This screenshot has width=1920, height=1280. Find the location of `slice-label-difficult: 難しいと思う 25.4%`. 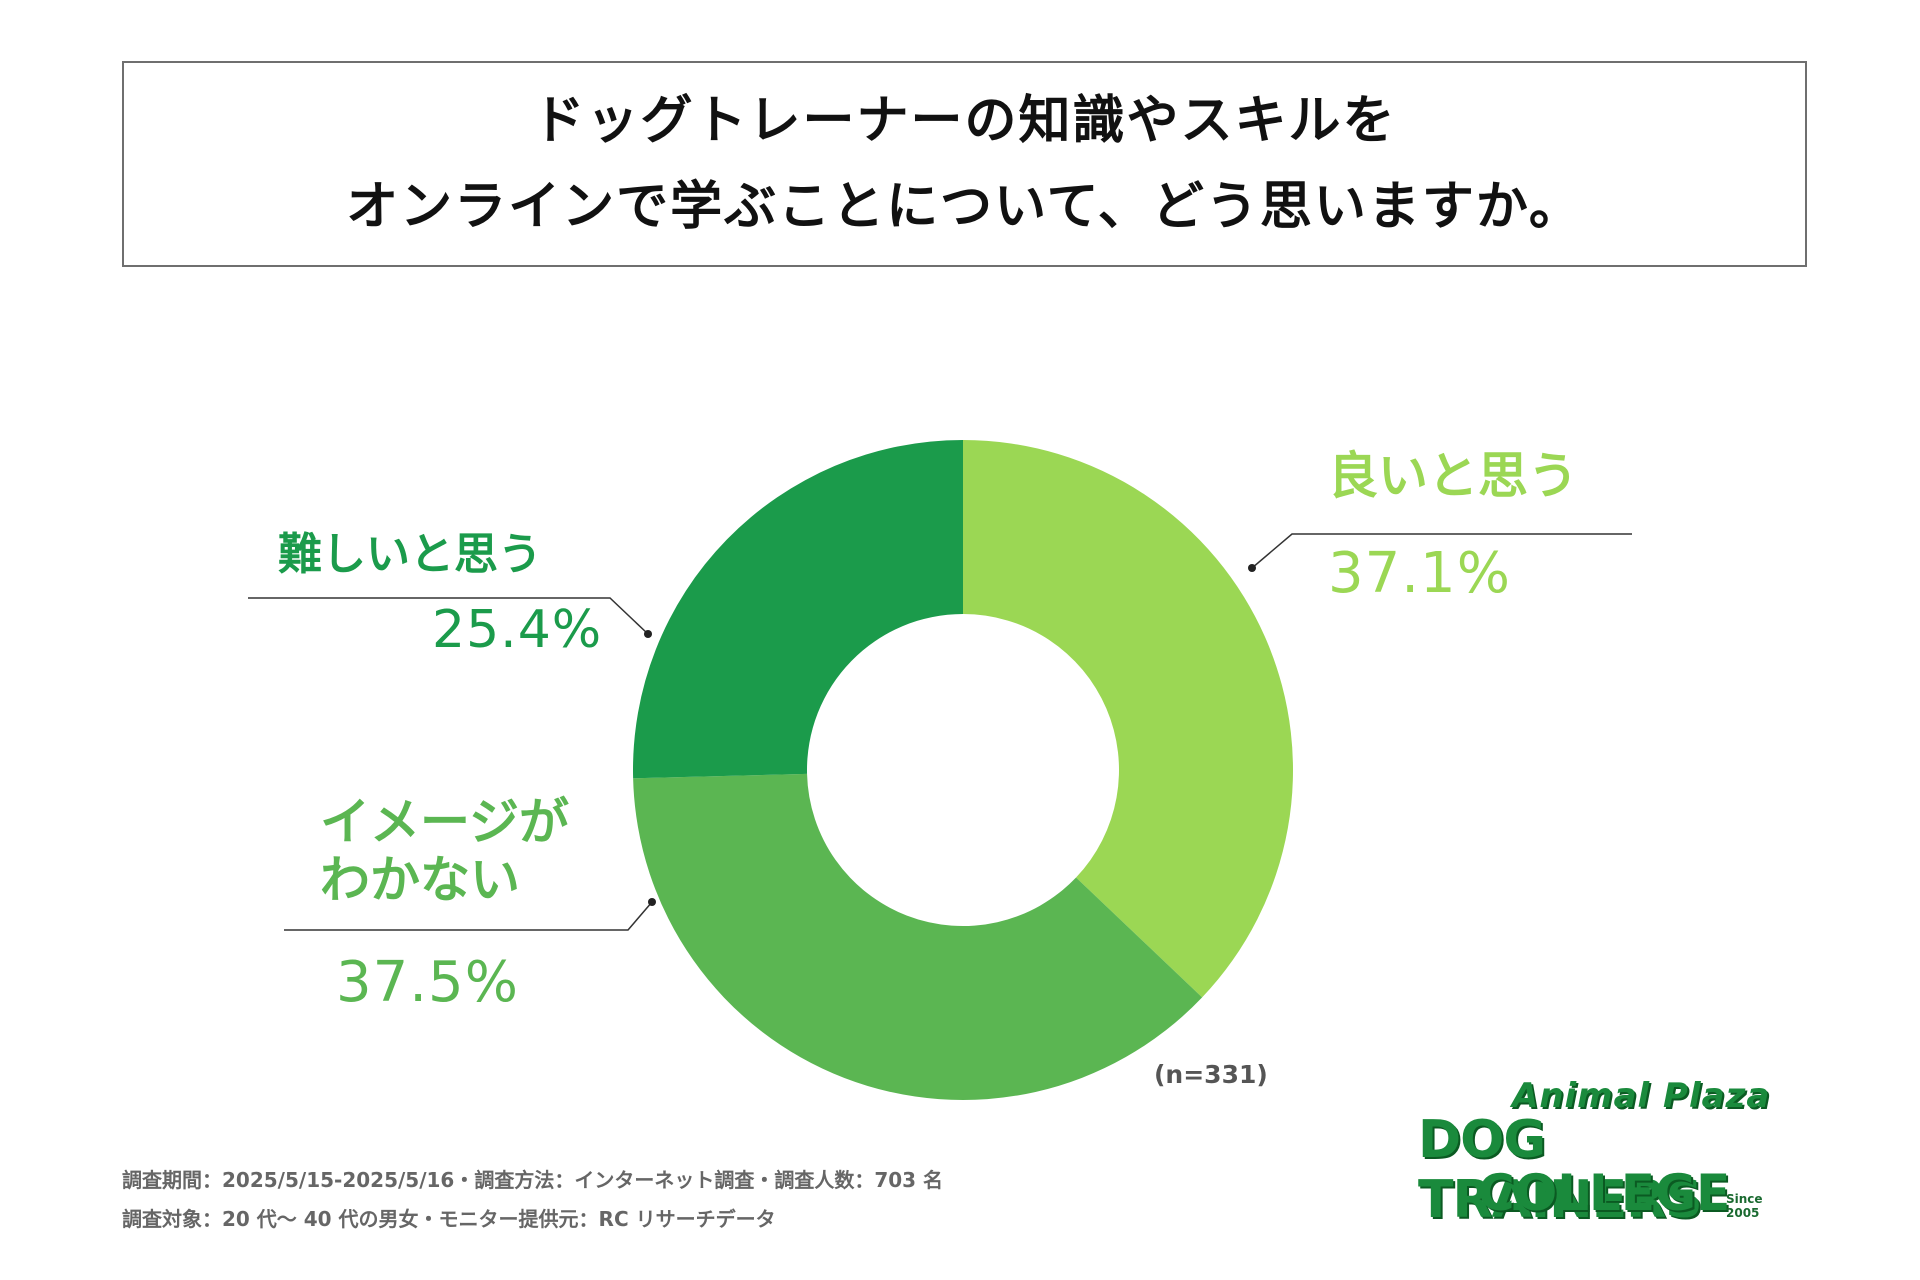

slice-label-difficult: 難しいと思う 25.4% is located at coordinates (440, 594).